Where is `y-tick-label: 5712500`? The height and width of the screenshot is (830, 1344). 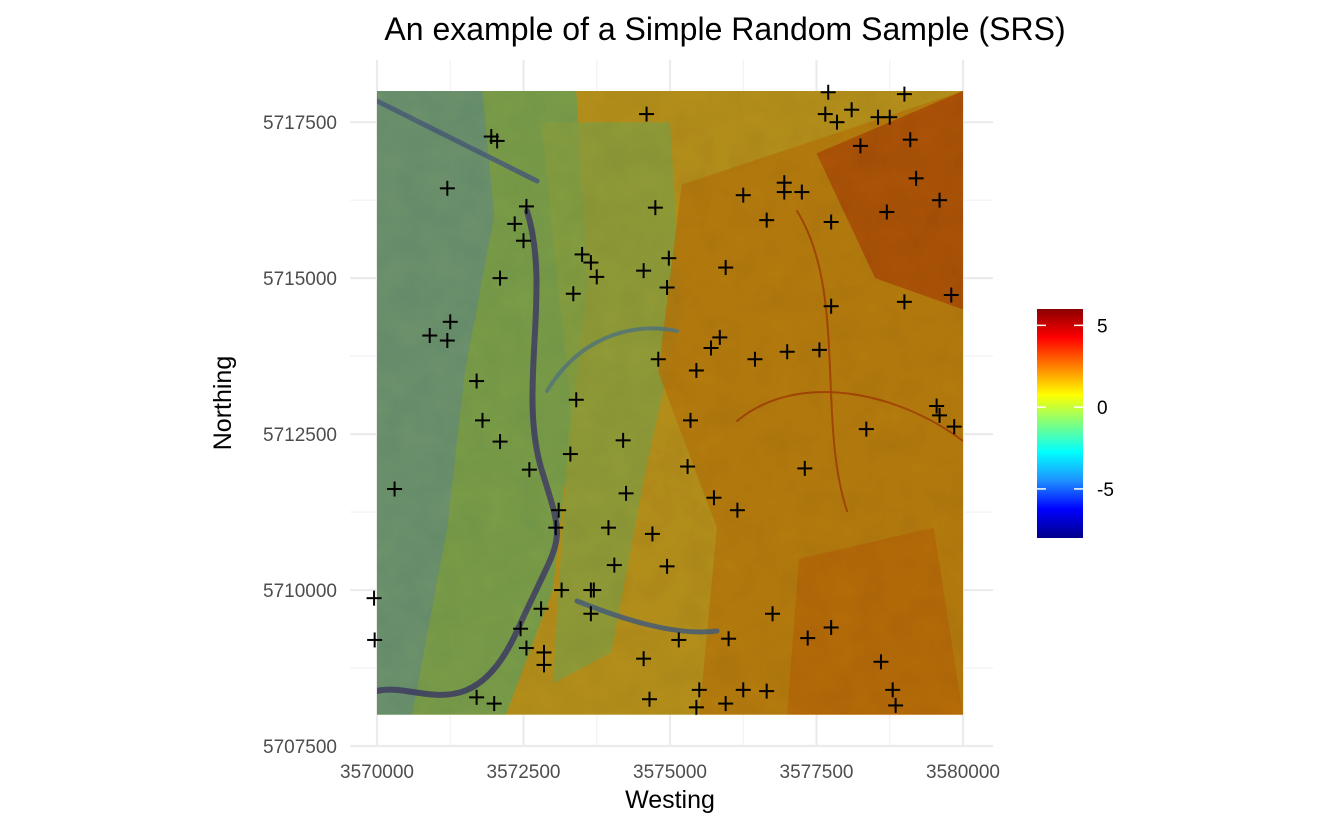 y-tick-label: 5712500 is located at coordinates (300, 435).